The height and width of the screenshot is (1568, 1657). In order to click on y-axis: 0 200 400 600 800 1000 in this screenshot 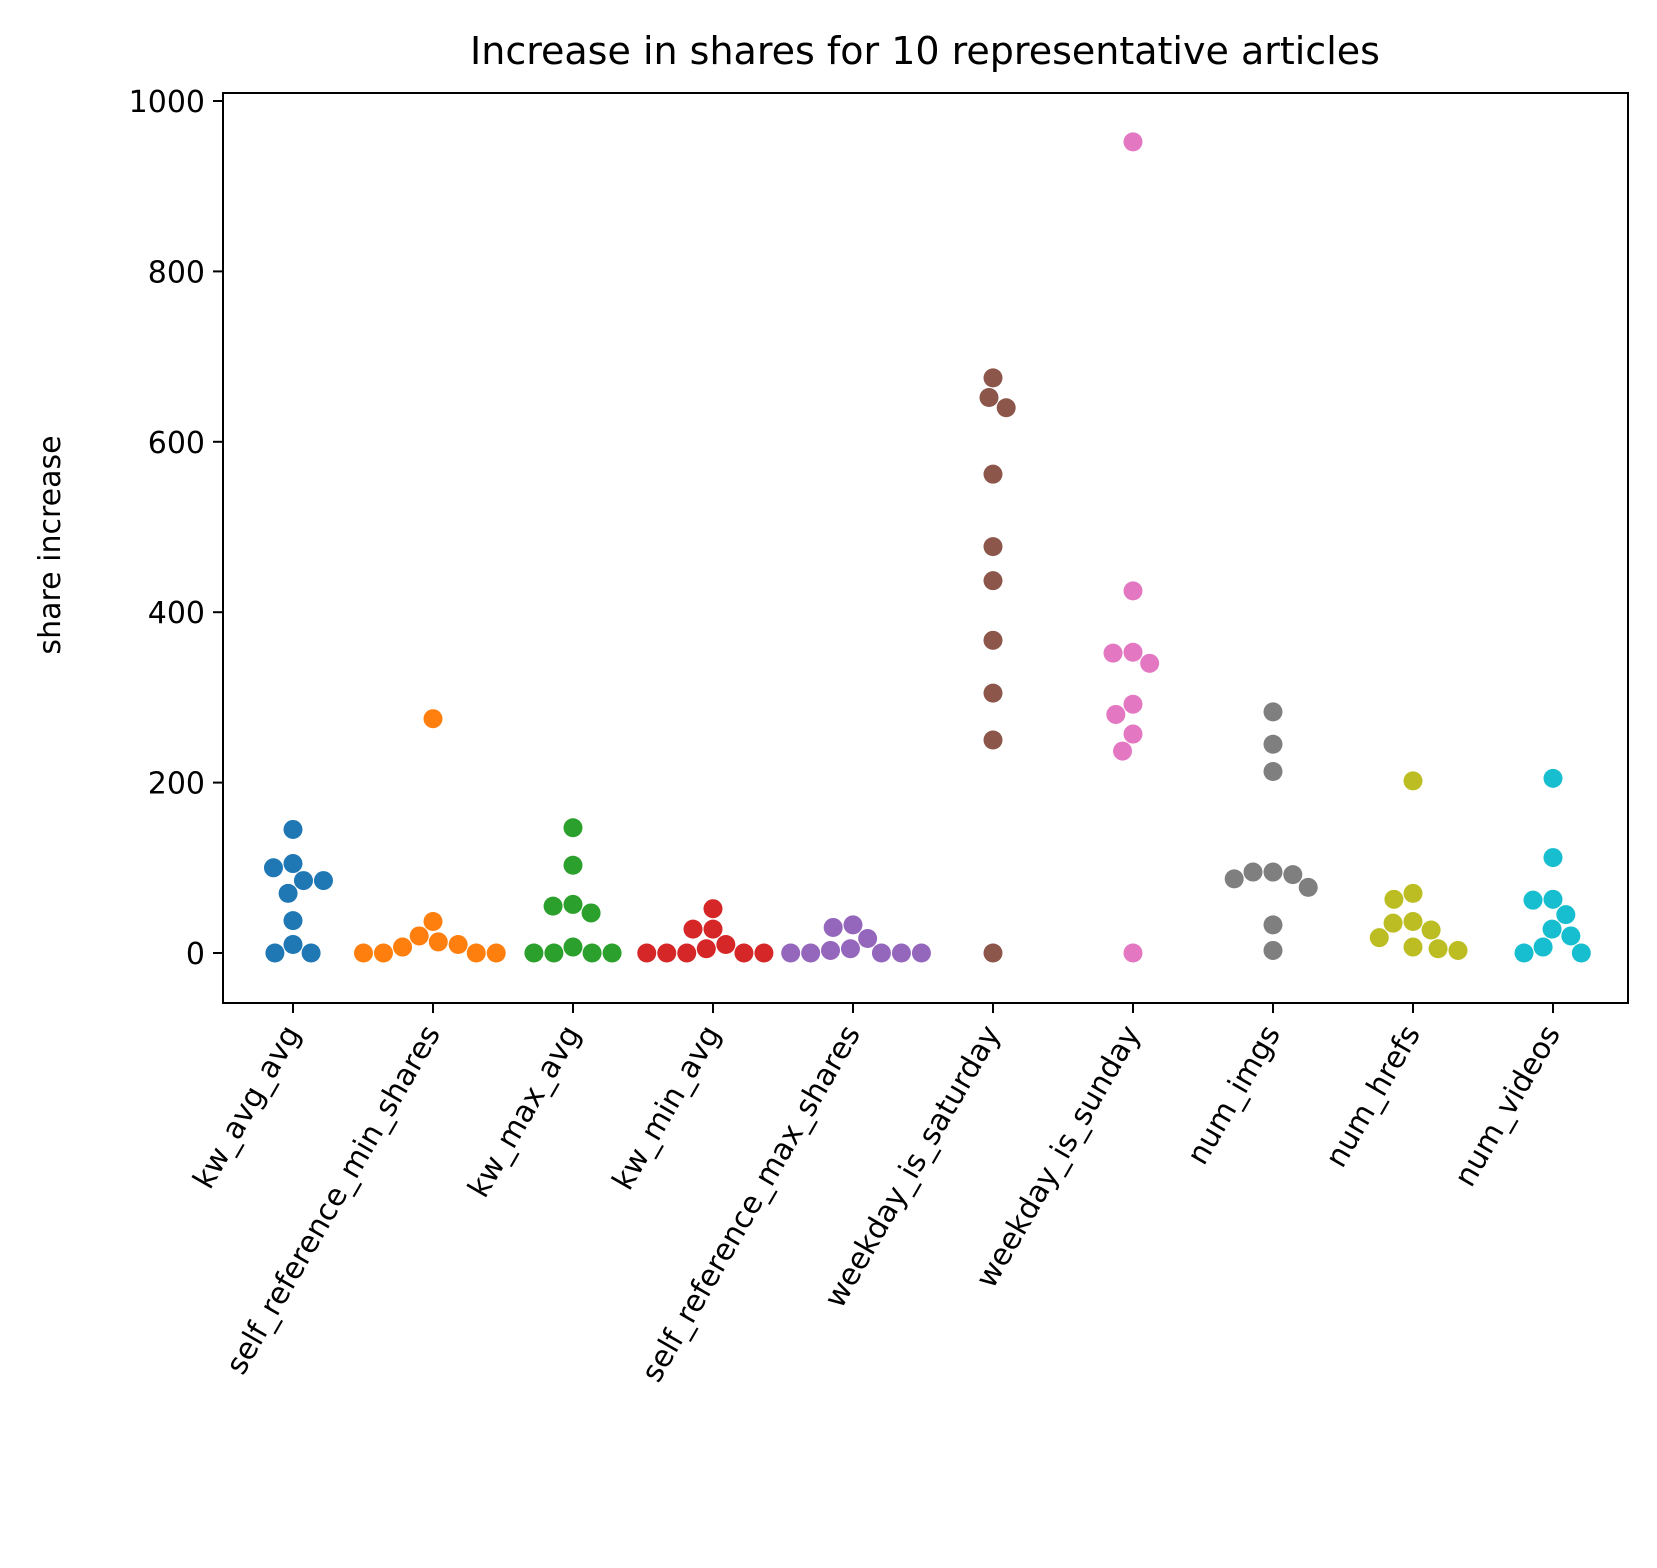, I will do `click(176, 528)`.